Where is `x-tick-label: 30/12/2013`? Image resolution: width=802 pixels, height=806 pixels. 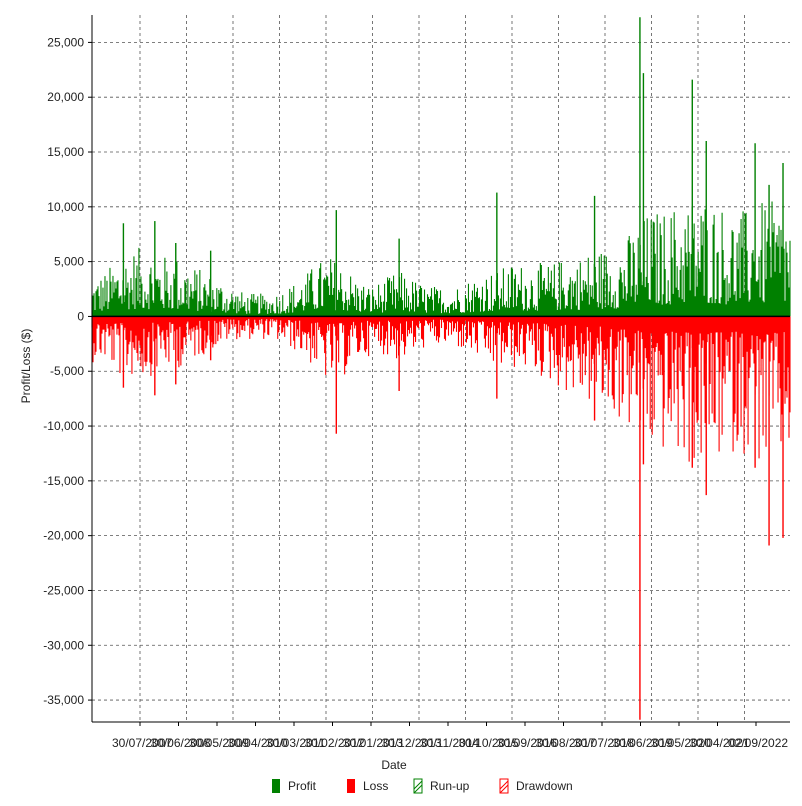
x-tick-label: 30/12/2013 is located at coordinates (412, 743).